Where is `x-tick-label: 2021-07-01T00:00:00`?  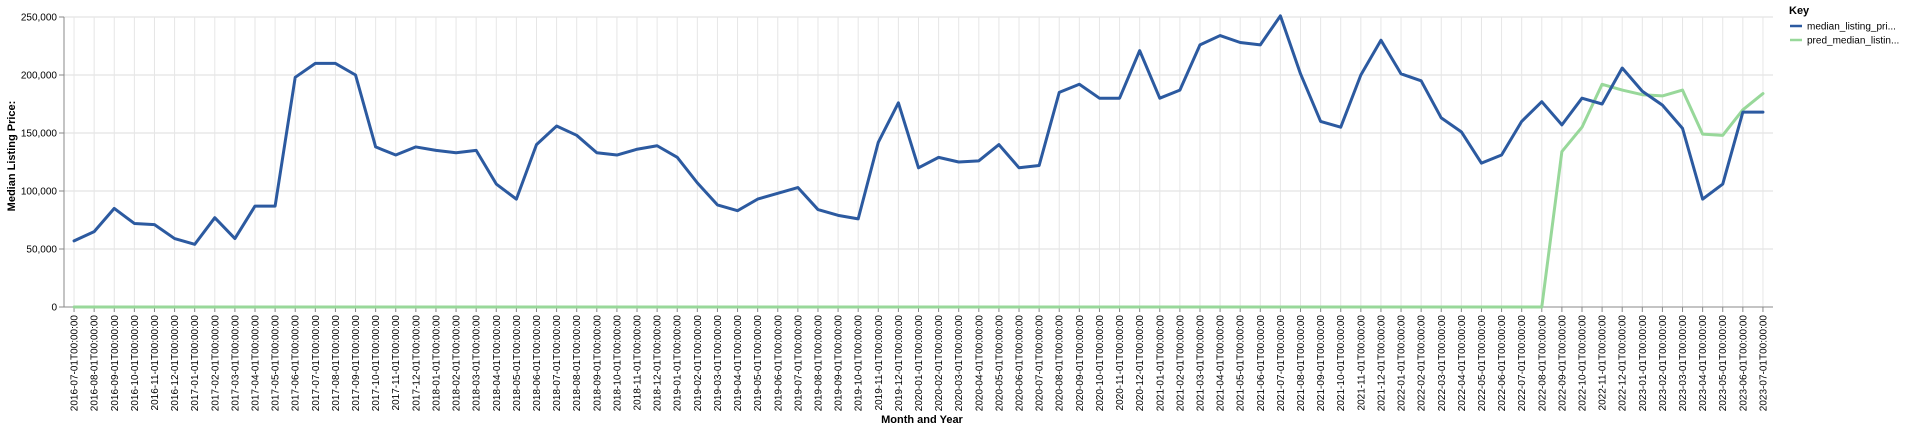
x-tick-label: 2021-07-01T00:00:00 is located at coordinates (1281, 363).